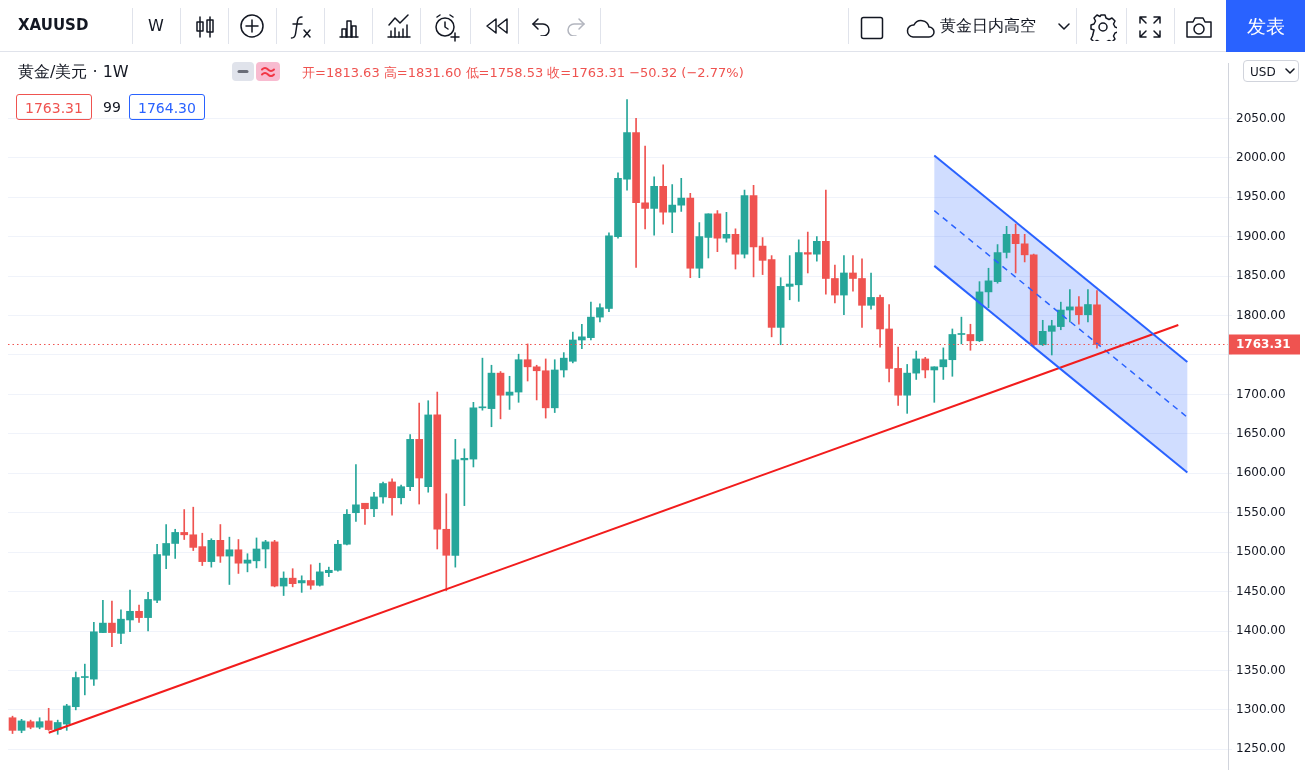  Describe the element at coordinates (156, 25) in the screenshot. I see `text: W` at that location.